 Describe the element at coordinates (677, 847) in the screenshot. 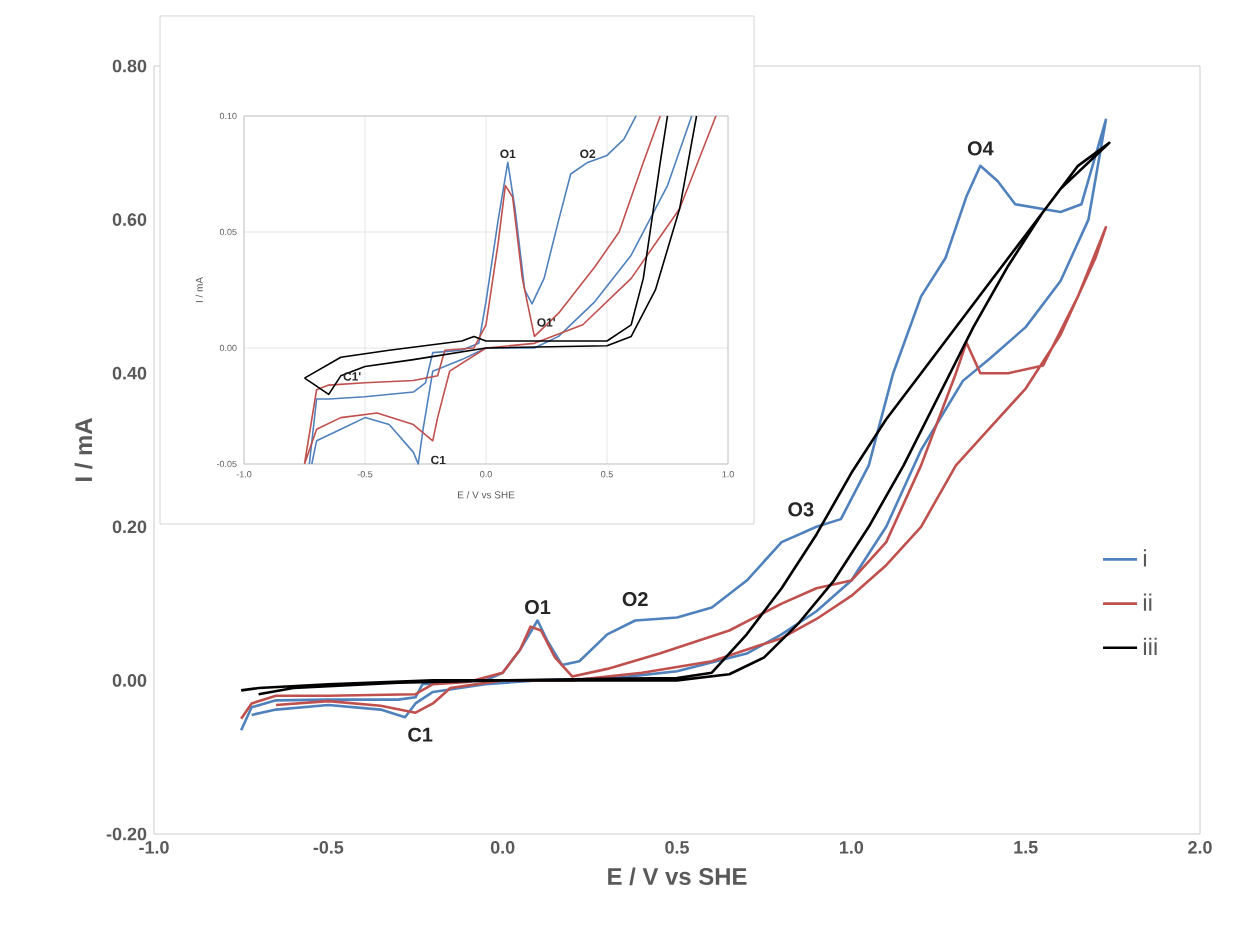

I see `x-tick-label: 0.5` at that location.